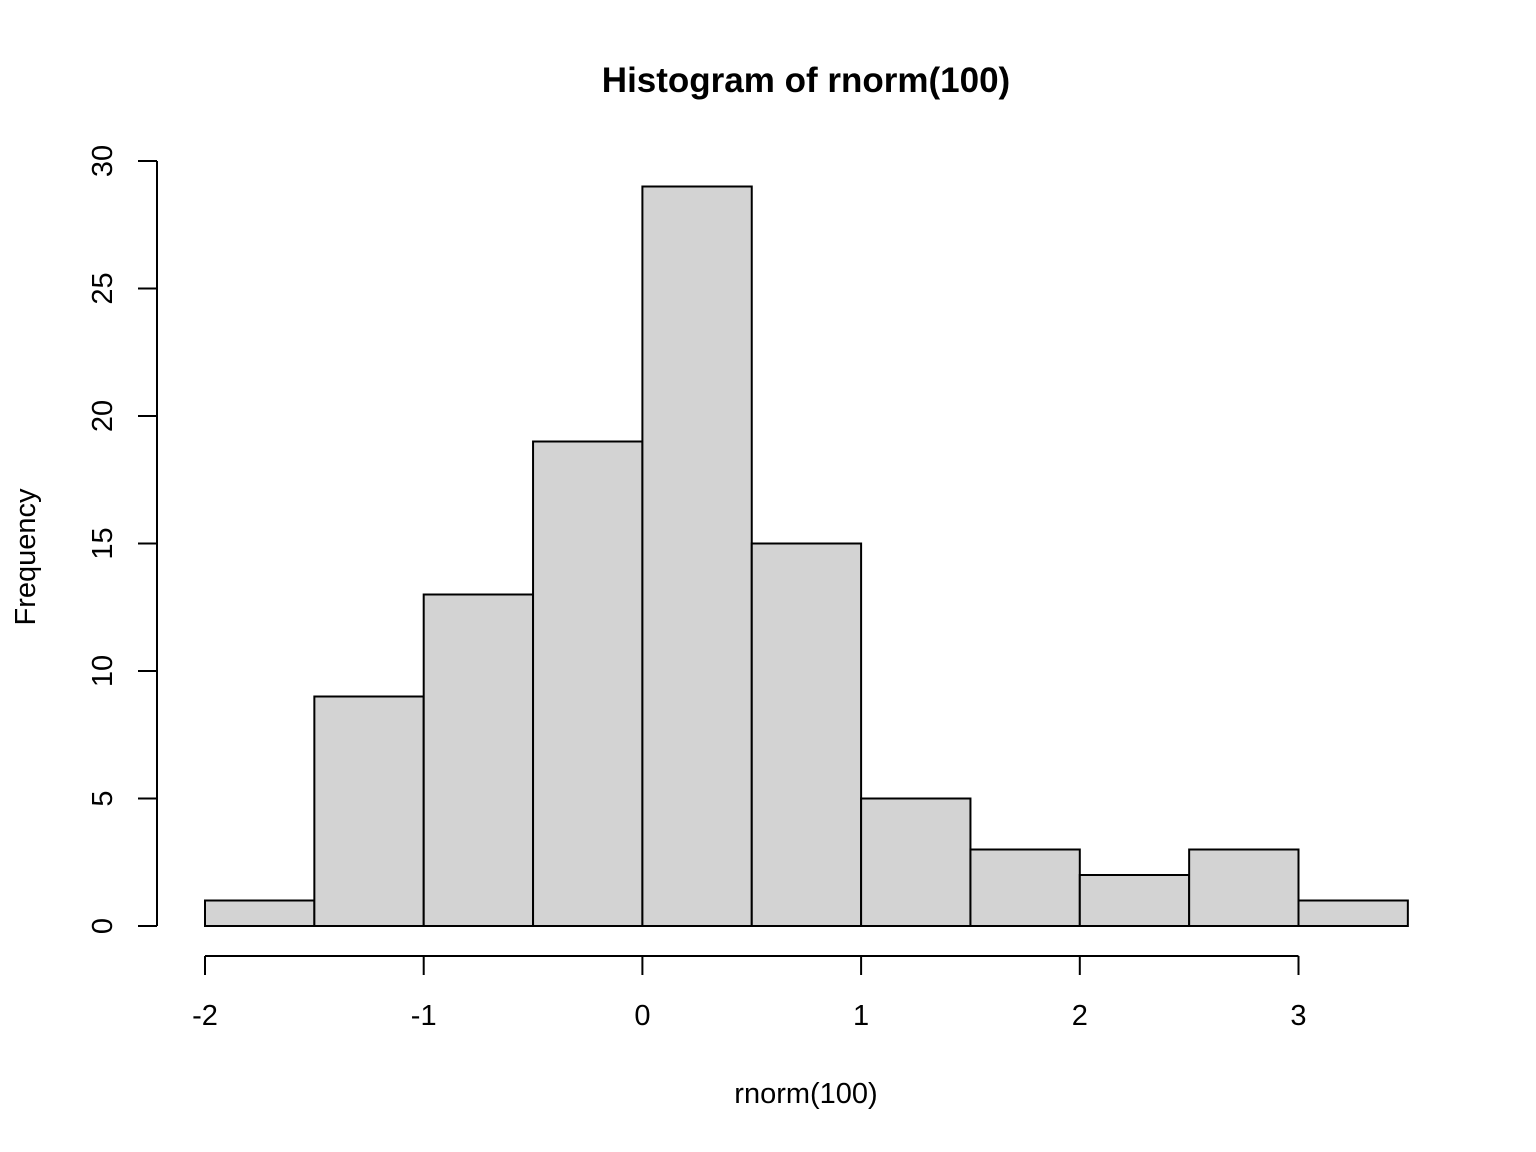 This screenshot has width=1536, height=1152. What do you see at coordinates (103, 288) in the screenshot?
I see `y-tick-label: 25` at bounding box center [103, 288].